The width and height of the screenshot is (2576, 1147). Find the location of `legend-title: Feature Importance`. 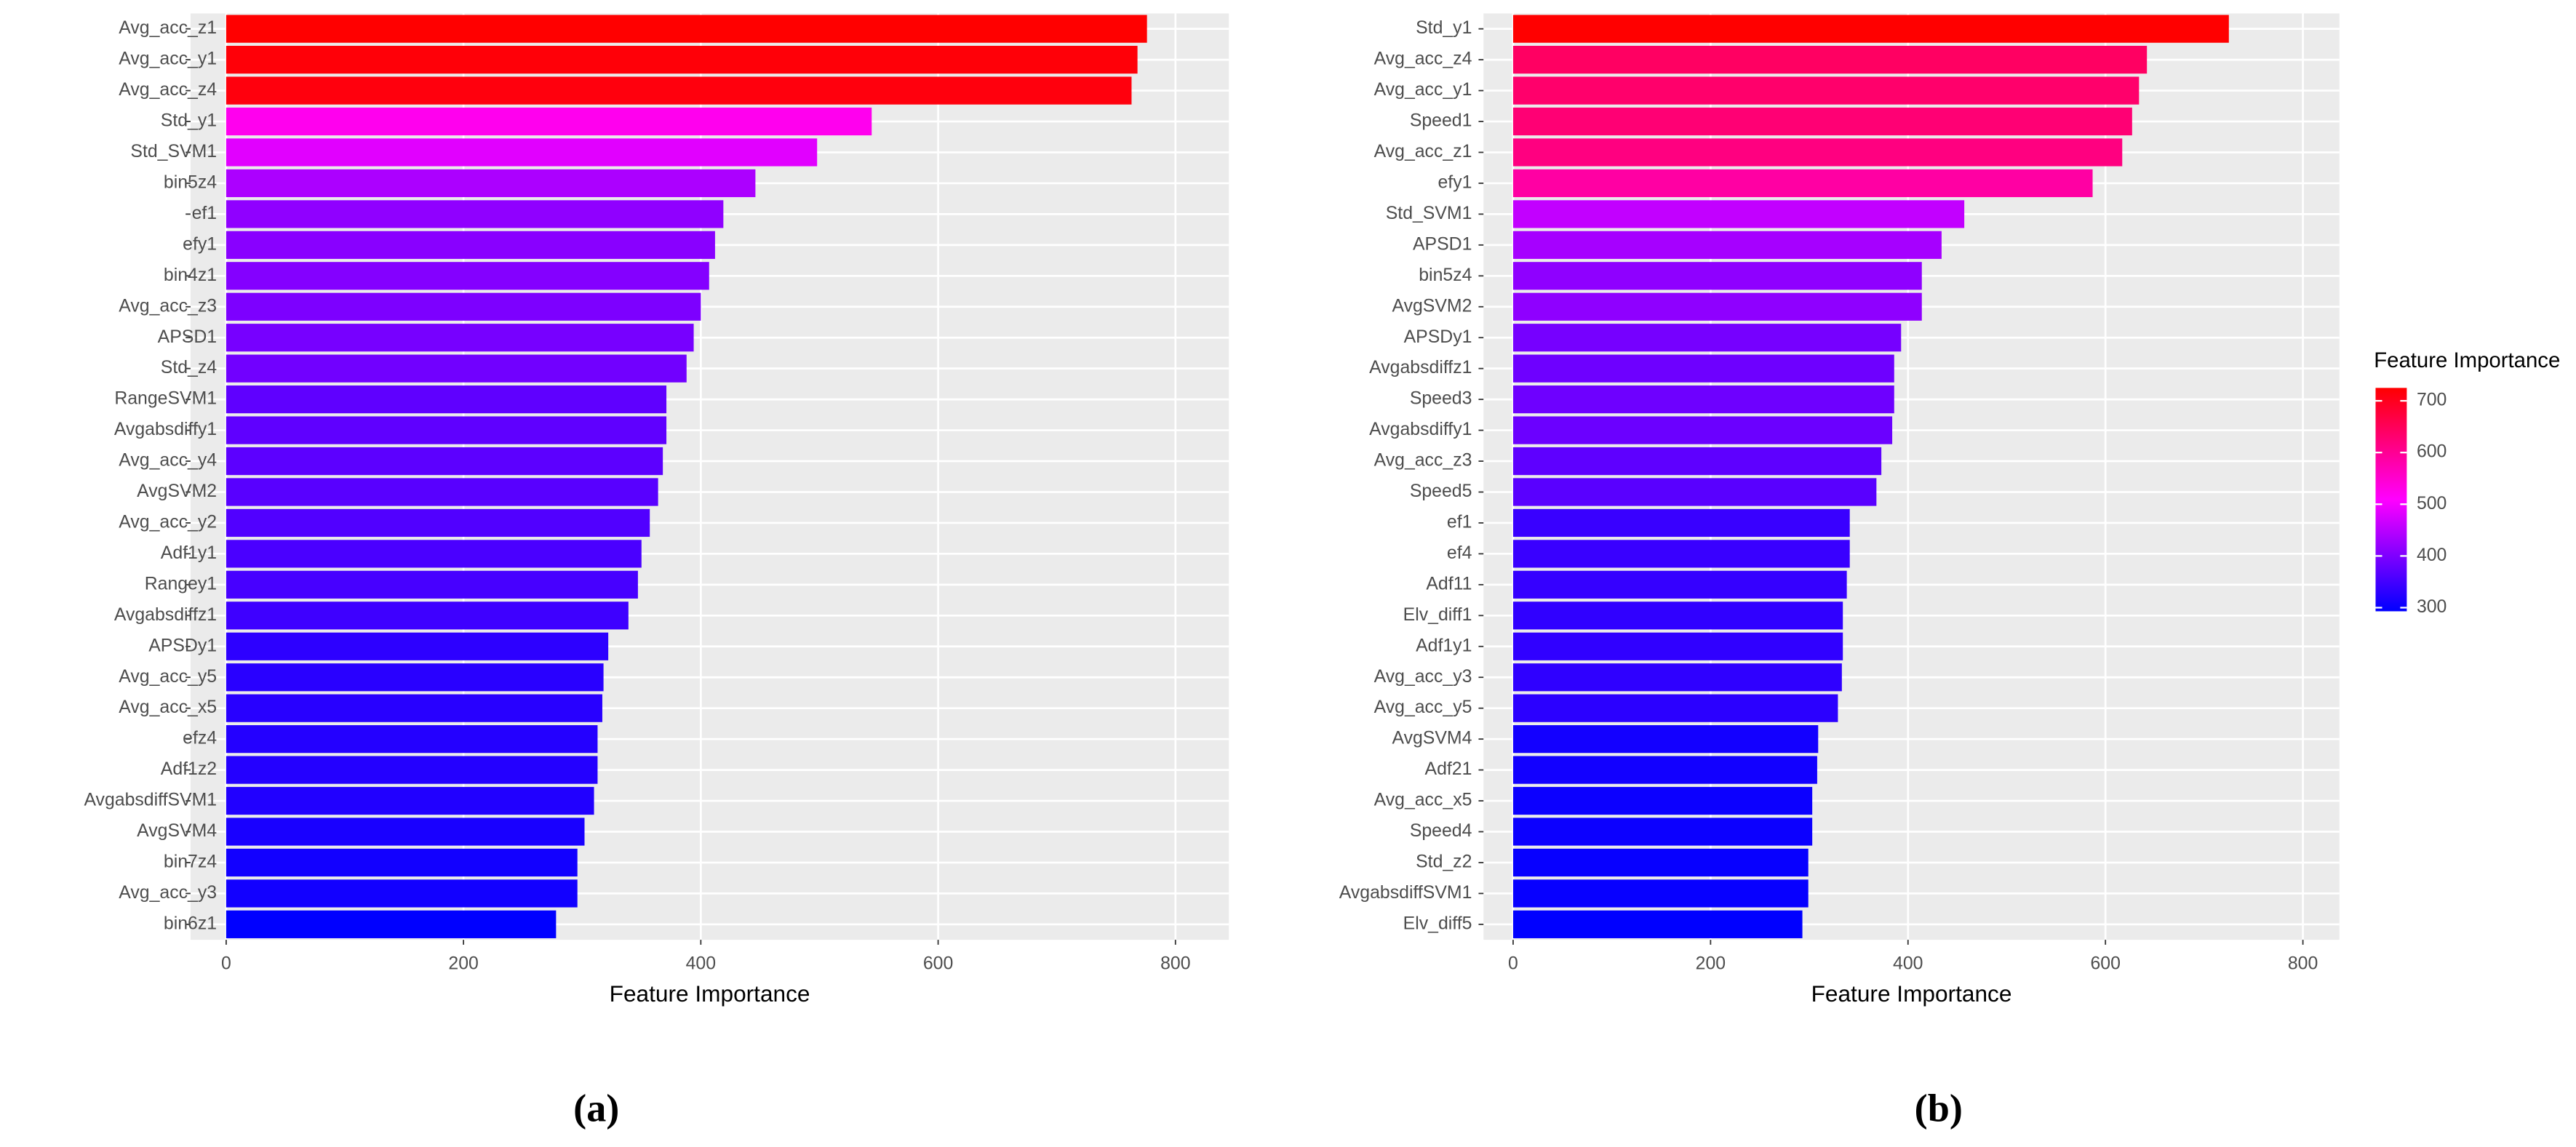

legend-title: Feature Importance is located at coordinates (2467, 360).